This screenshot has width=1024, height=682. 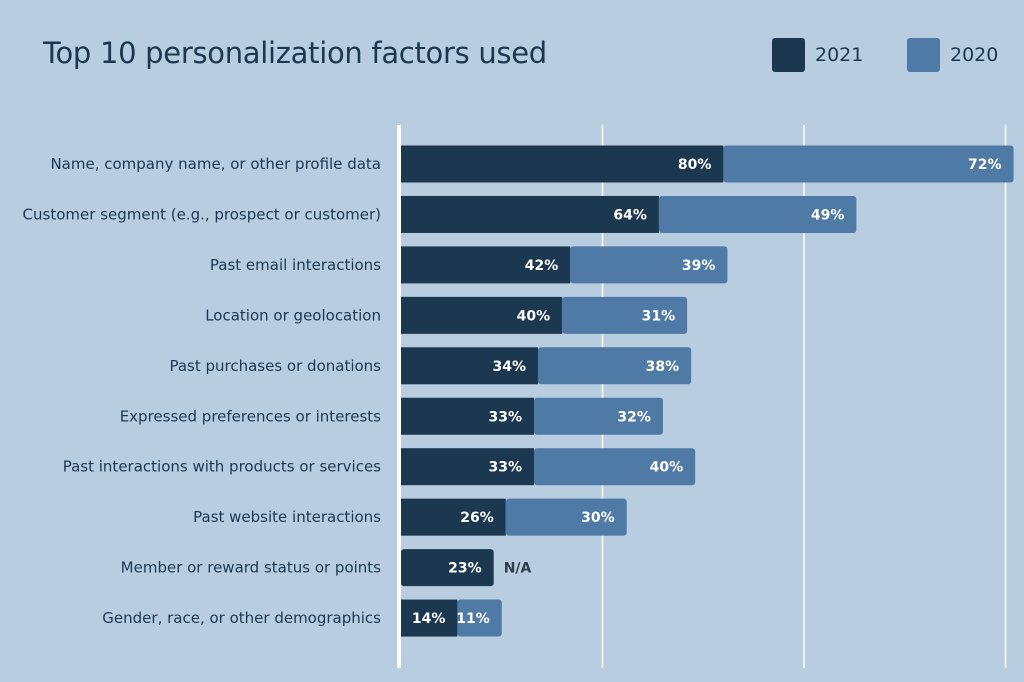 I want to click on data-label-2020: 30%, so click(x=598, y=518).